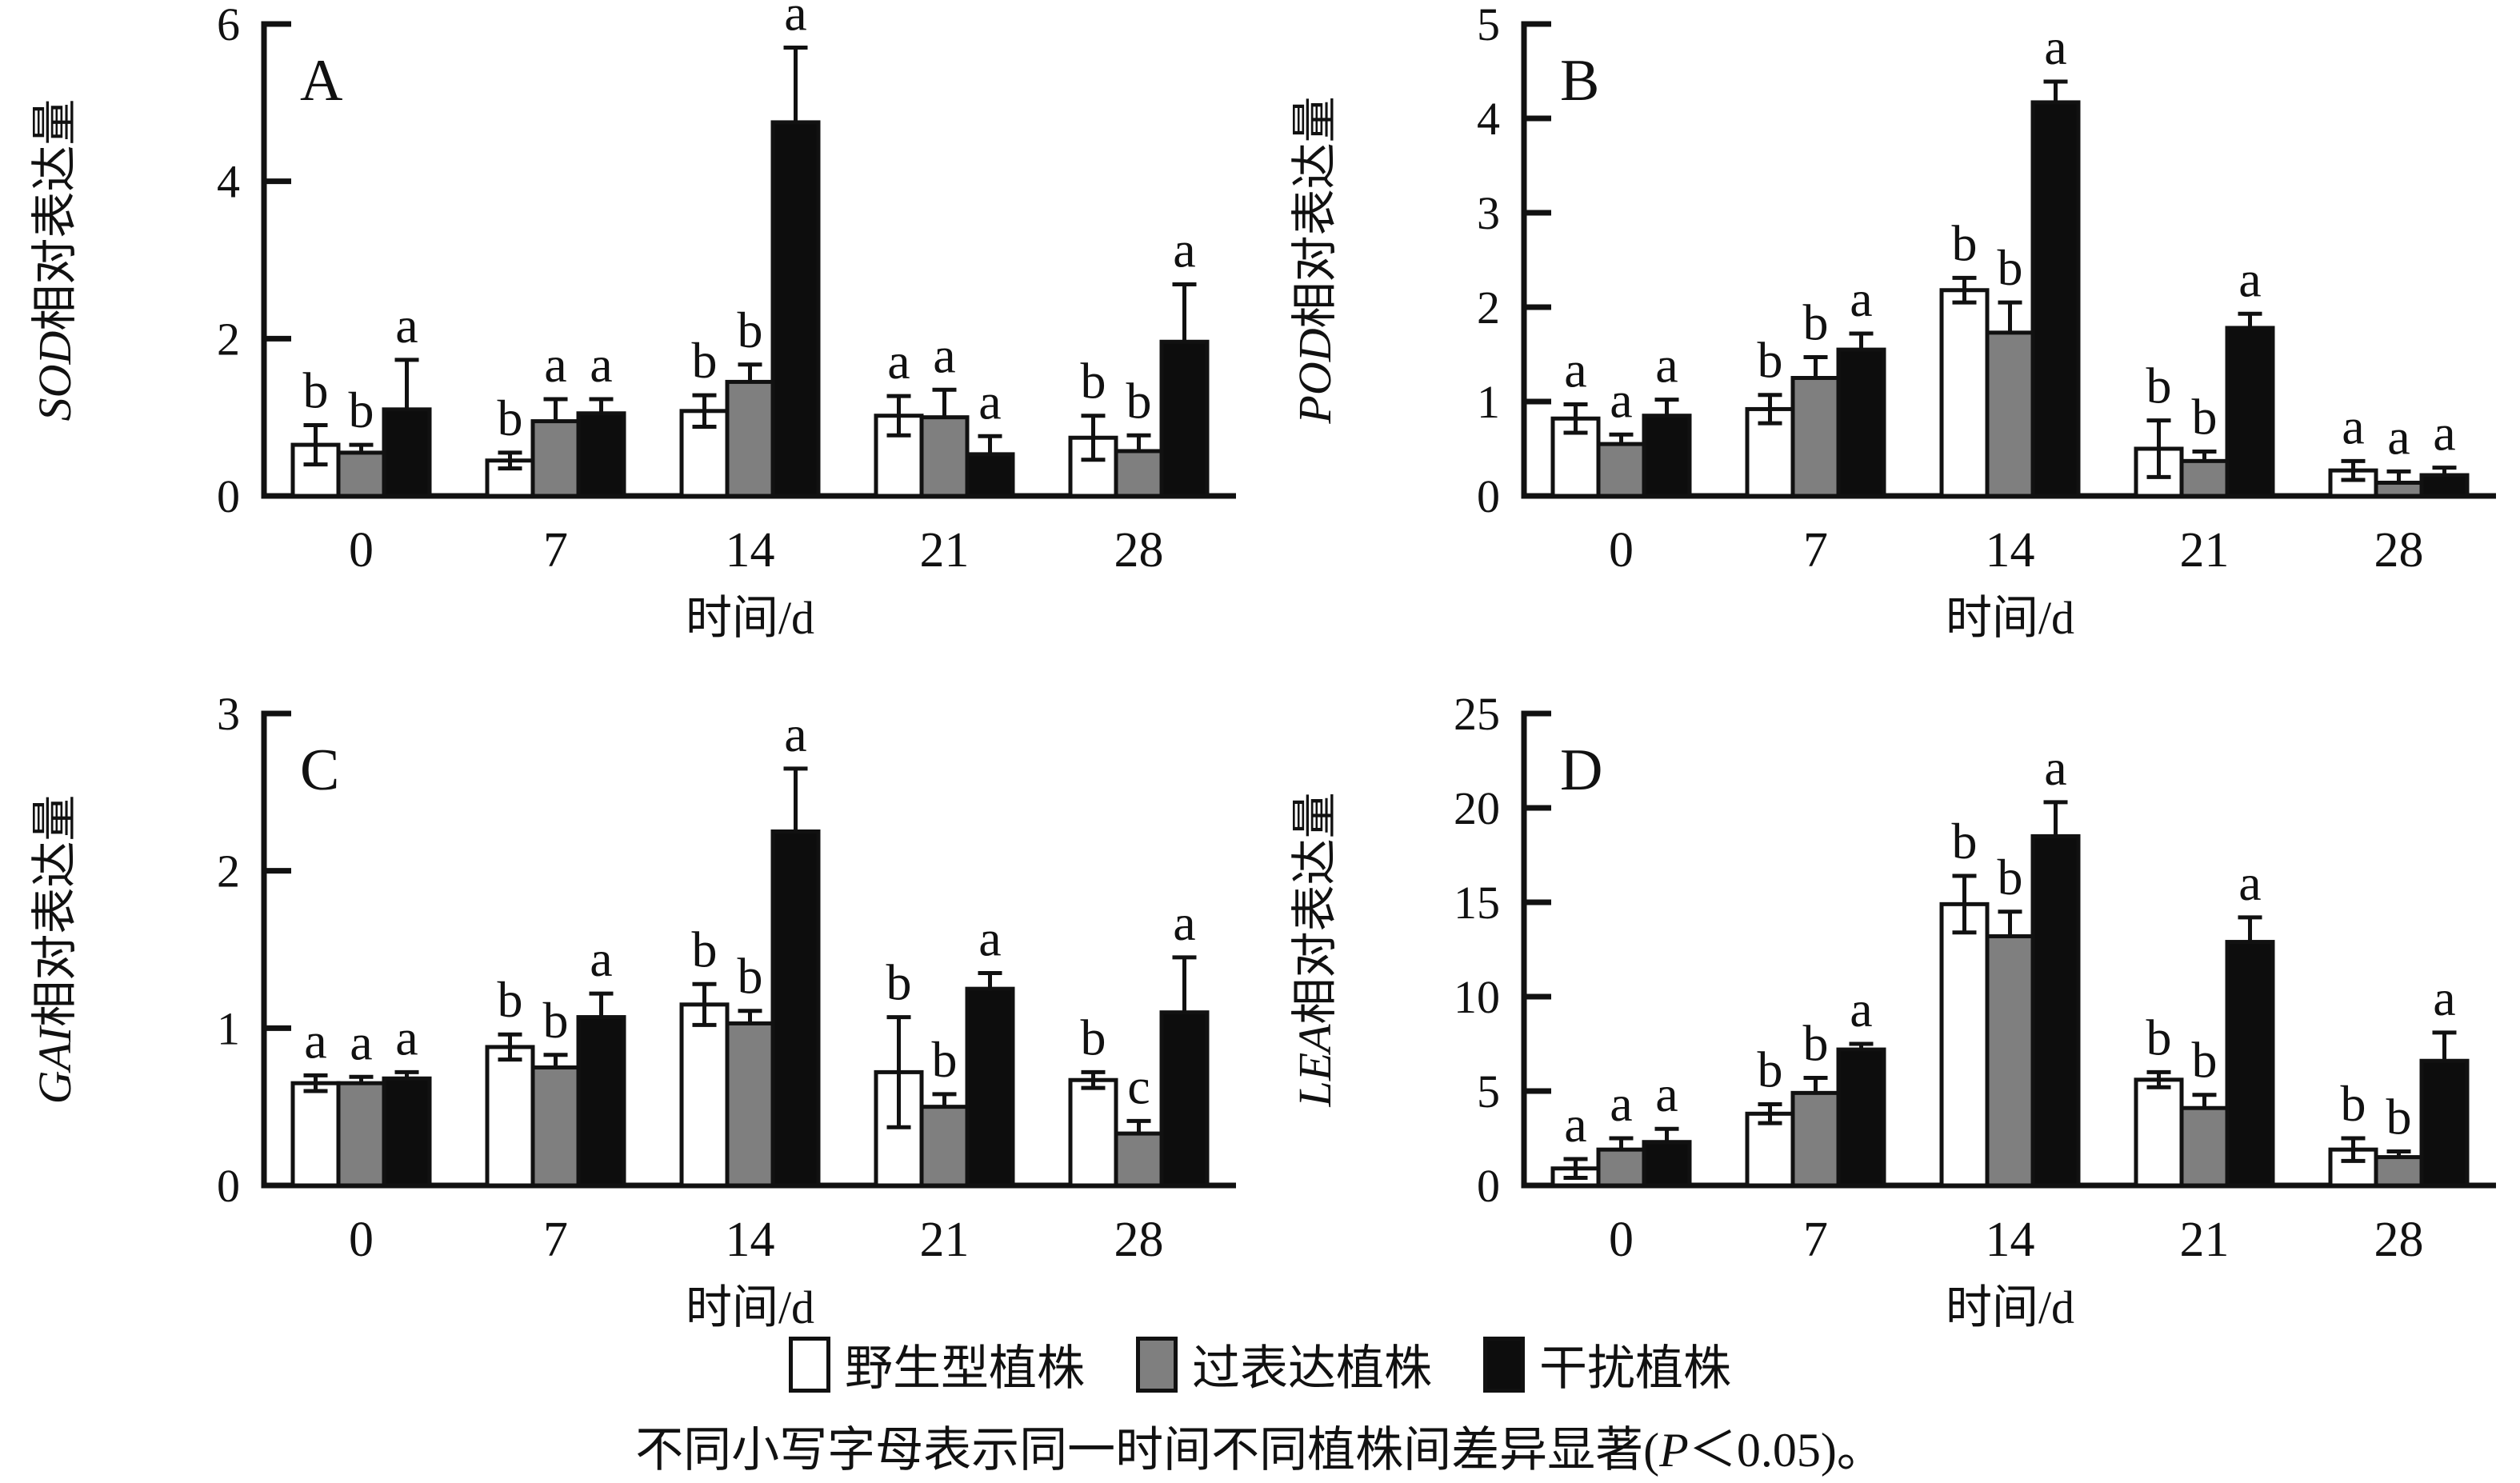 This screenshot has height=1483, width=2520. What do you see at coordinates (1477, 903) in the screenshot?
I see `y-tick-label: 15` at bounding box center [1477, 903].